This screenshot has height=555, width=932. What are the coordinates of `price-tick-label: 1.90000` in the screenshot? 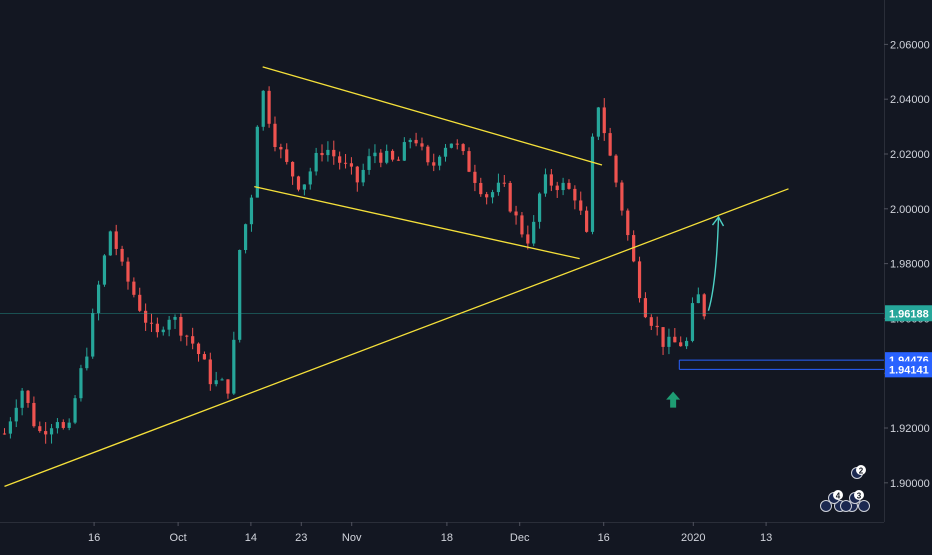 It's located at (910, 484).